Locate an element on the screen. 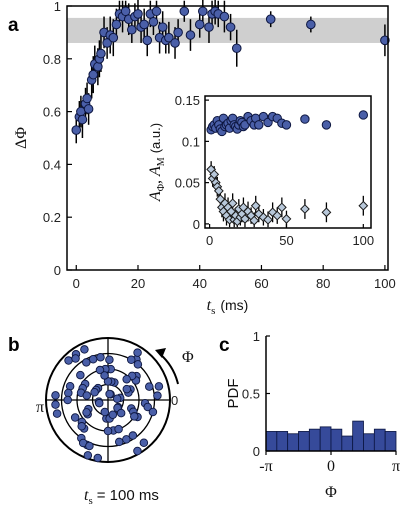 The height and width of the screenshot is (511, 415). inset-ylabel-unit: (a.u.) is located at coordinates (155, 138).